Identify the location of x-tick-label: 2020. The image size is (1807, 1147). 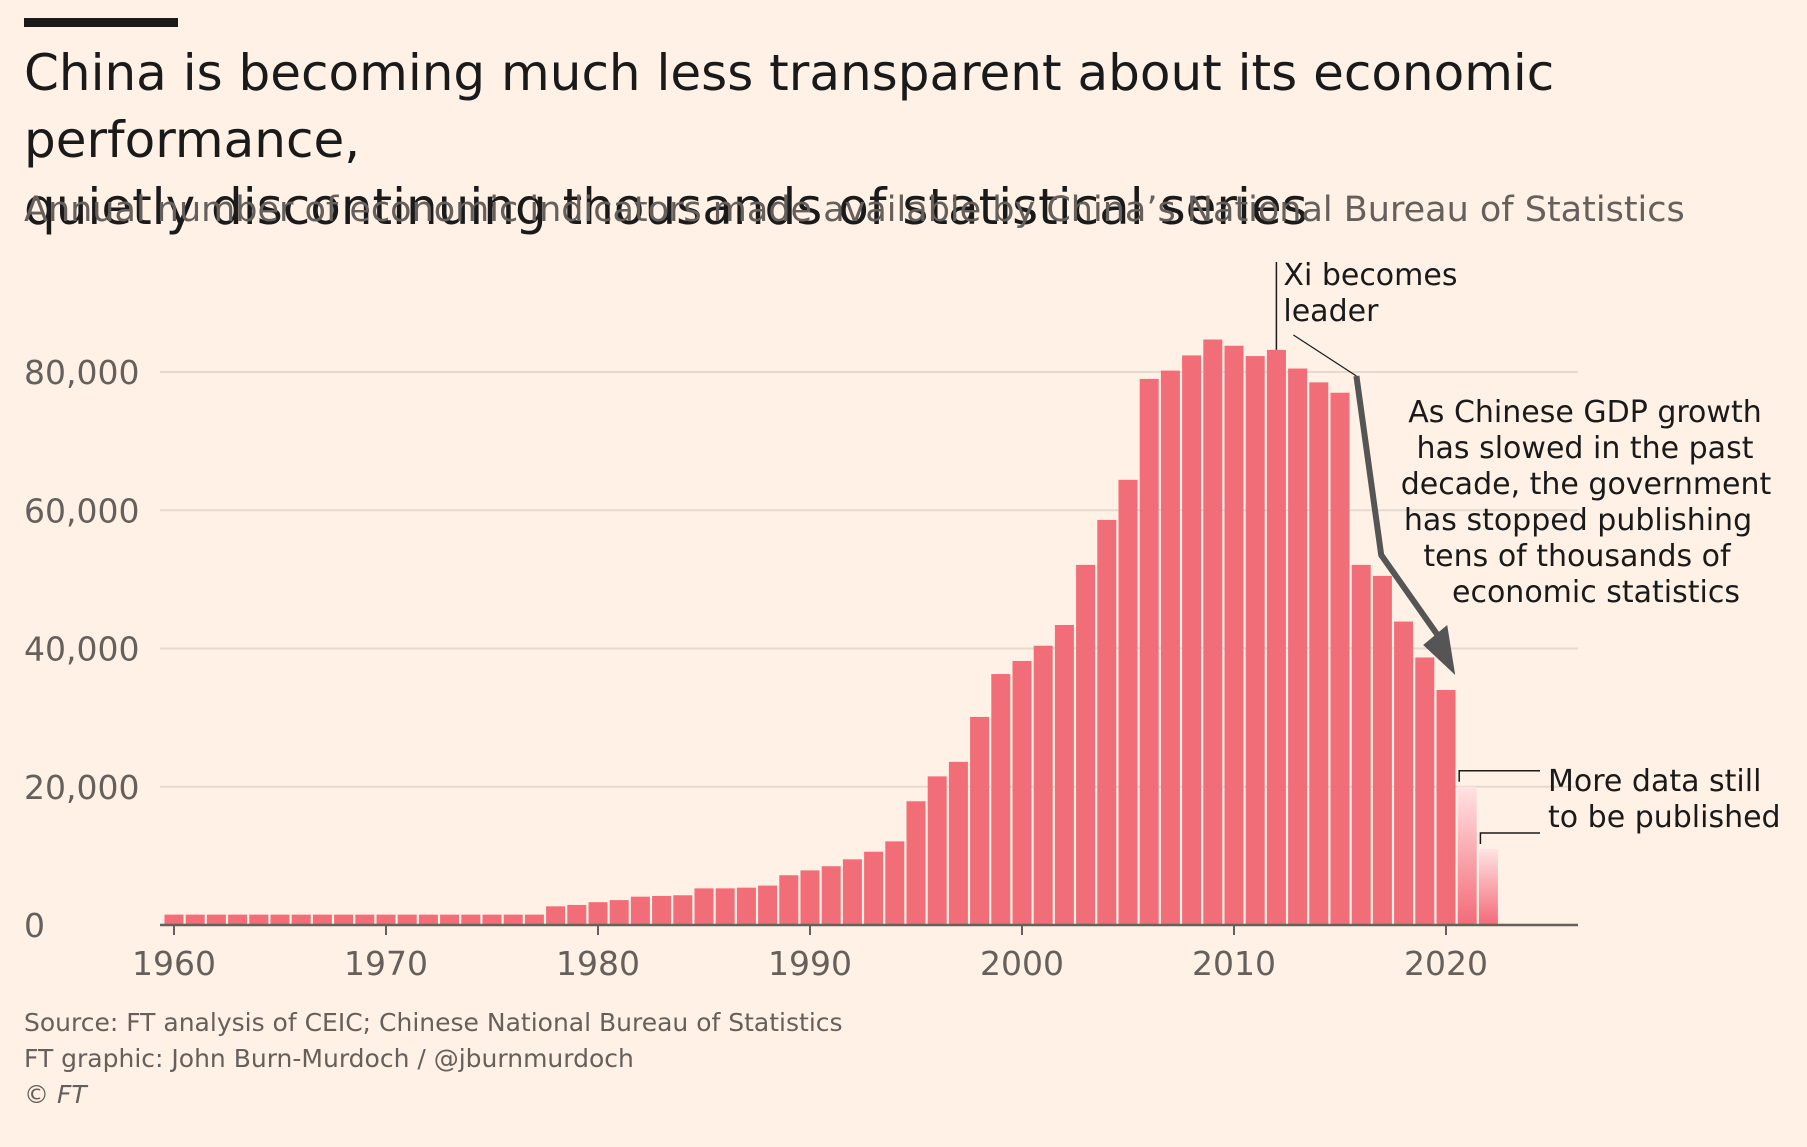
(1446, 963).